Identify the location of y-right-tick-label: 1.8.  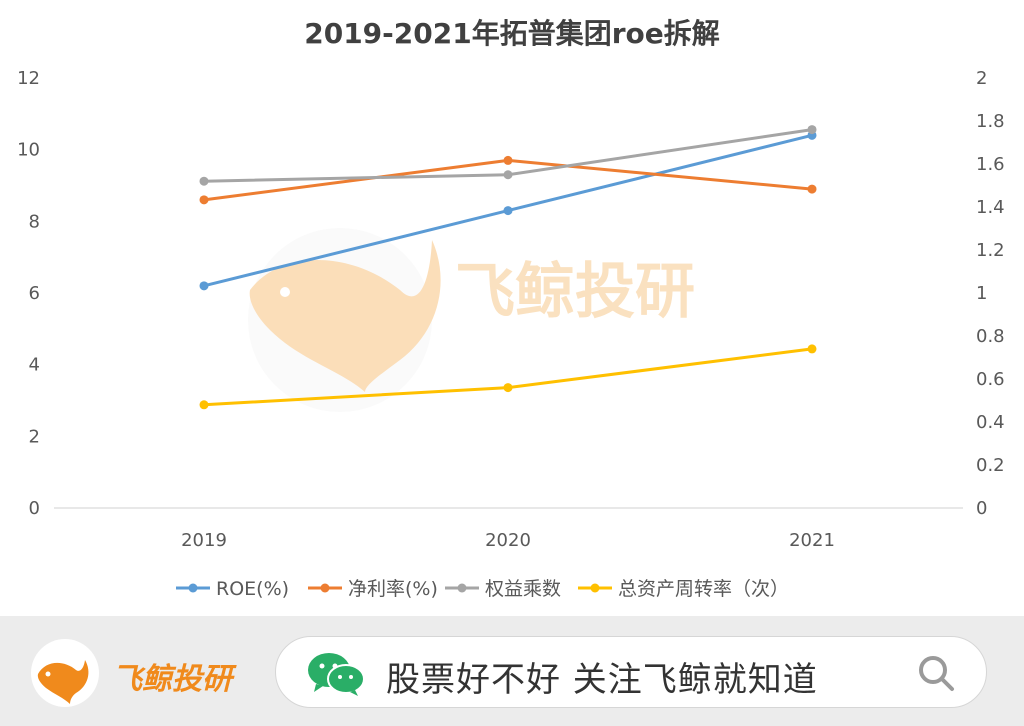
(990, 121).